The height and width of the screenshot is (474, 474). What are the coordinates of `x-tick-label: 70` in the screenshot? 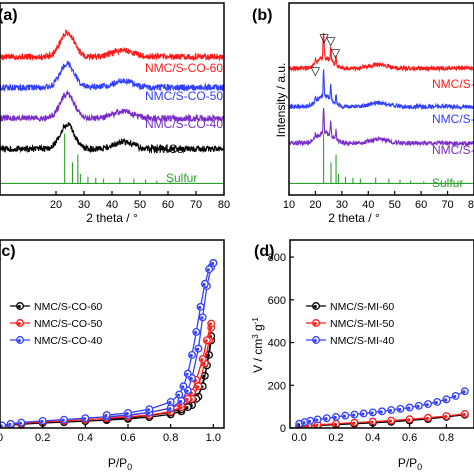 It's located at (447, 205).